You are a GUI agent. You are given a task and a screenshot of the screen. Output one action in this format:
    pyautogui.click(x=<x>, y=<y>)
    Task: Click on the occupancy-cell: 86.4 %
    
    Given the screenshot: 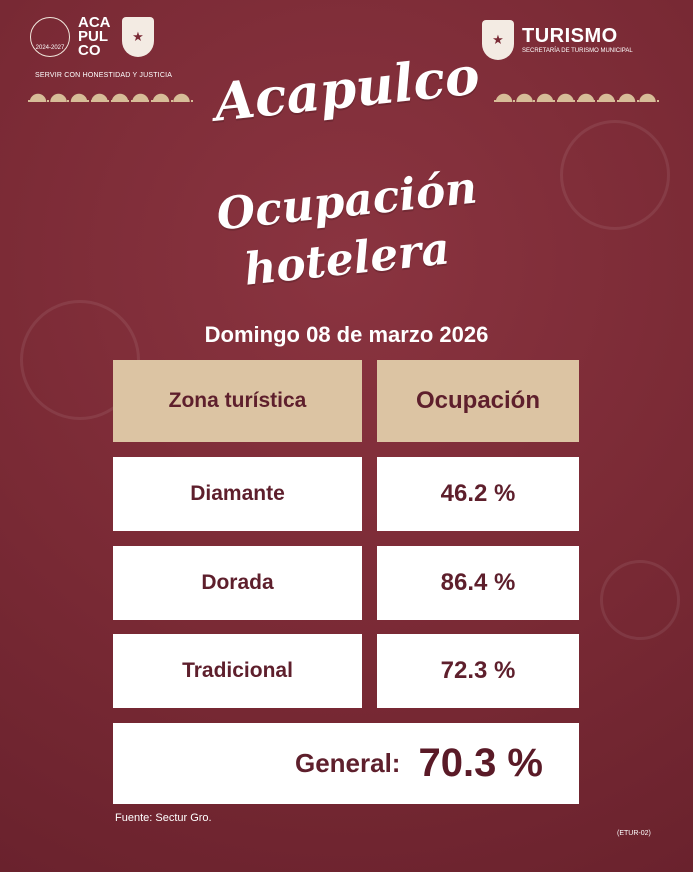 What is the action you would take?
    pyautogui.click(x=478, y=583)
    